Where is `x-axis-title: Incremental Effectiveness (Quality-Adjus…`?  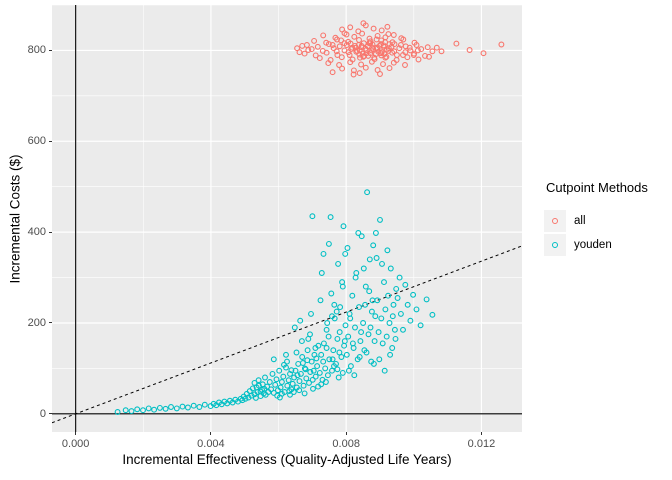 x-axis-title: Incremental Effectiveness (Quality-Adjus… is located at coordinates (287, 459).